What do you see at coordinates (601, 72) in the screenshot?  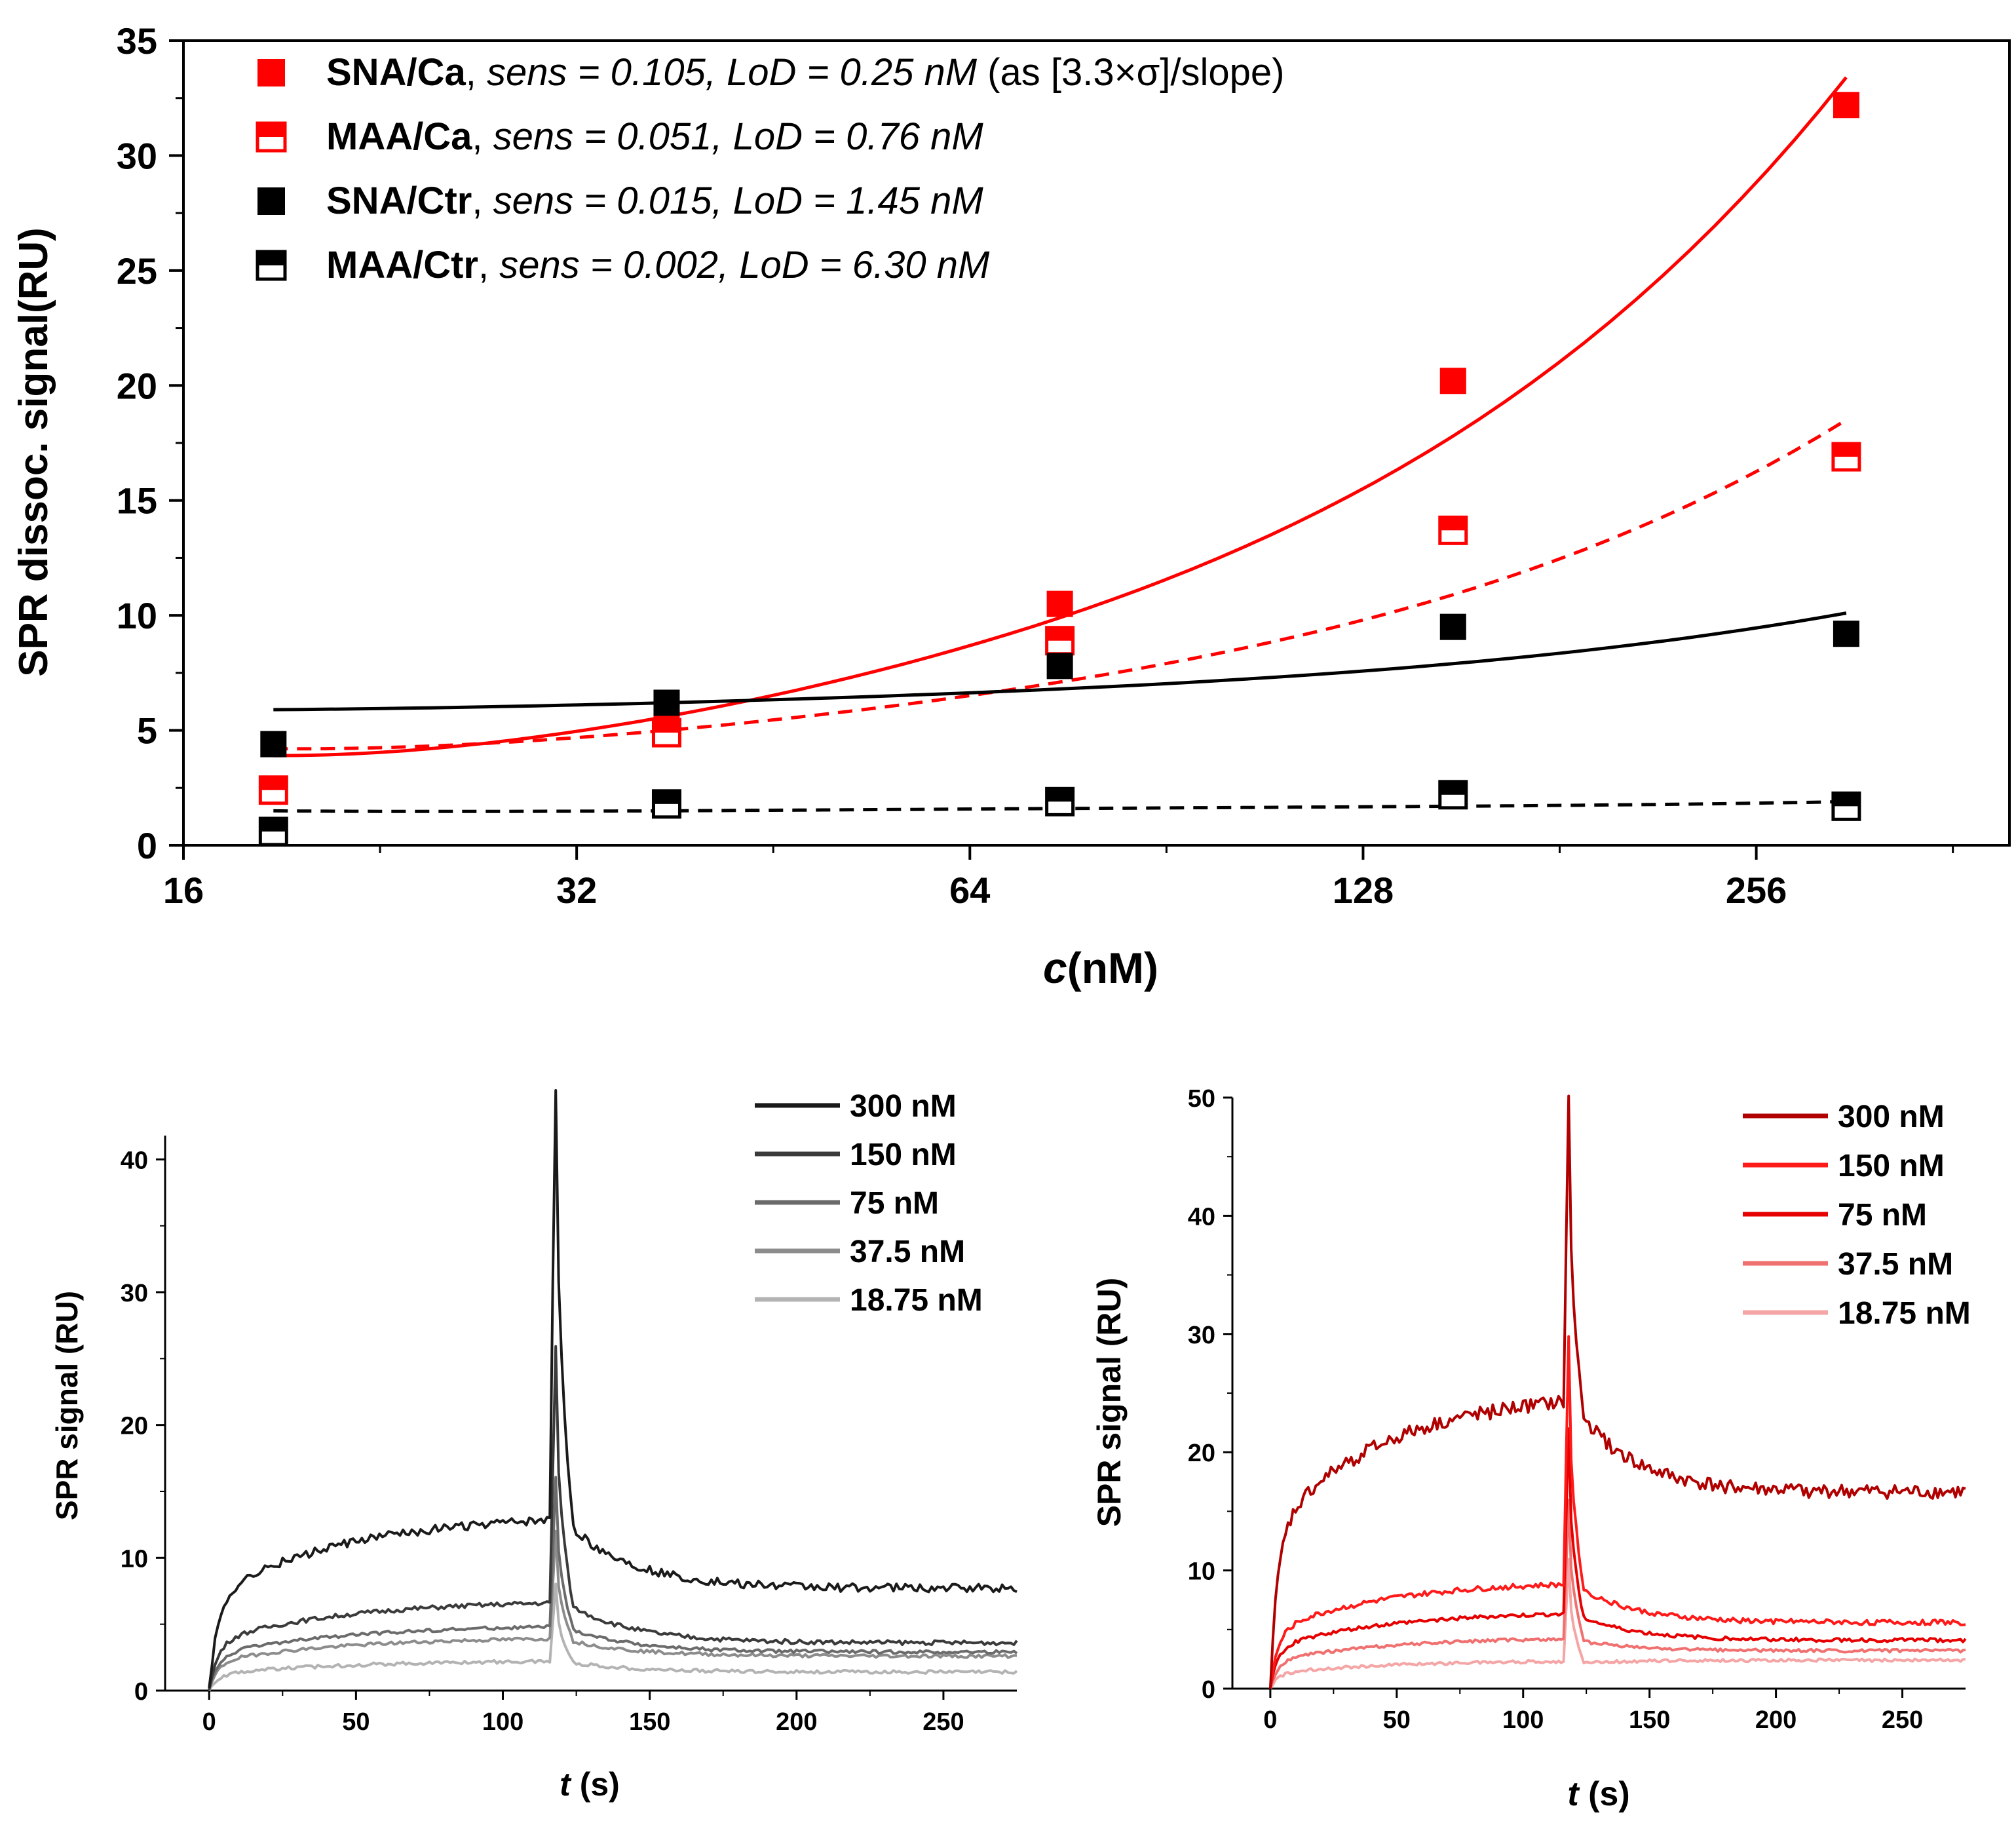 I see `legend-sens: sens = 0.105,` at bounding box center [601, 72].